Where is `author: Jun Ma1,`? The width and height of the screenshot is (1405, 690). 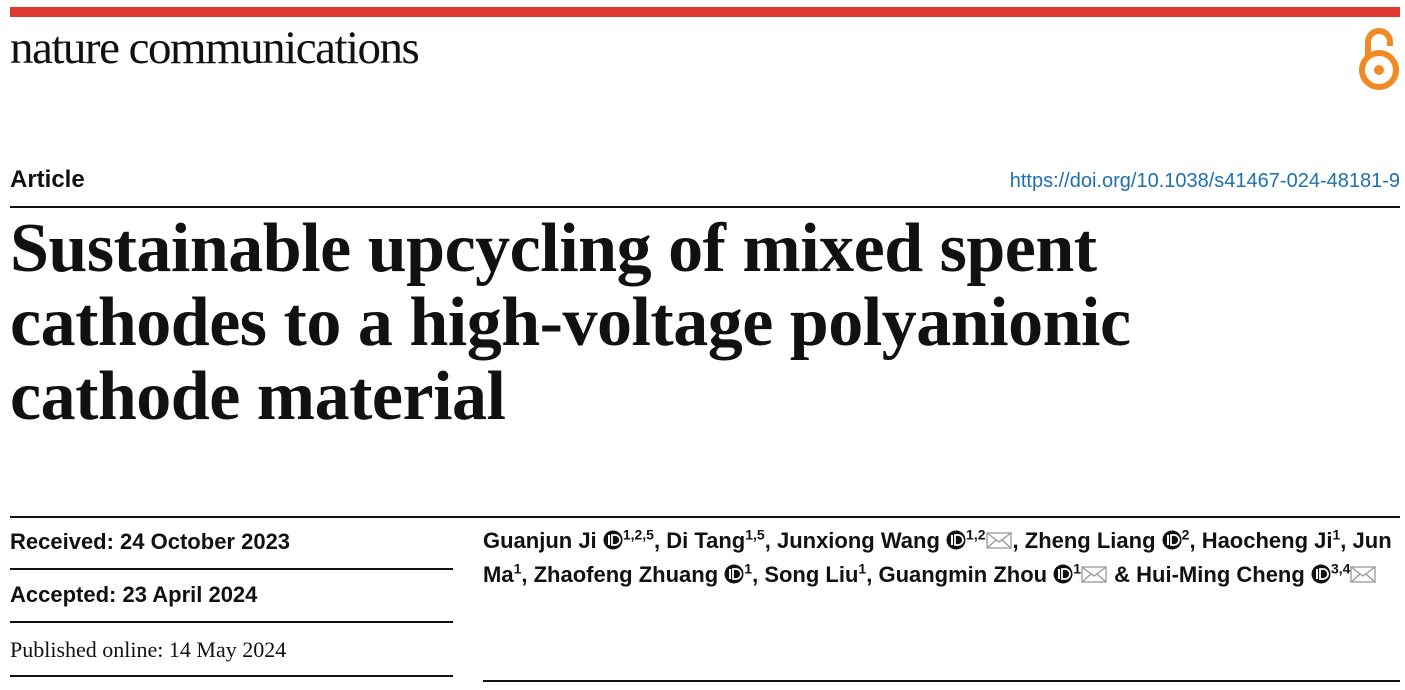
author: Jun Ma1, is located at coordinates (937, 557).